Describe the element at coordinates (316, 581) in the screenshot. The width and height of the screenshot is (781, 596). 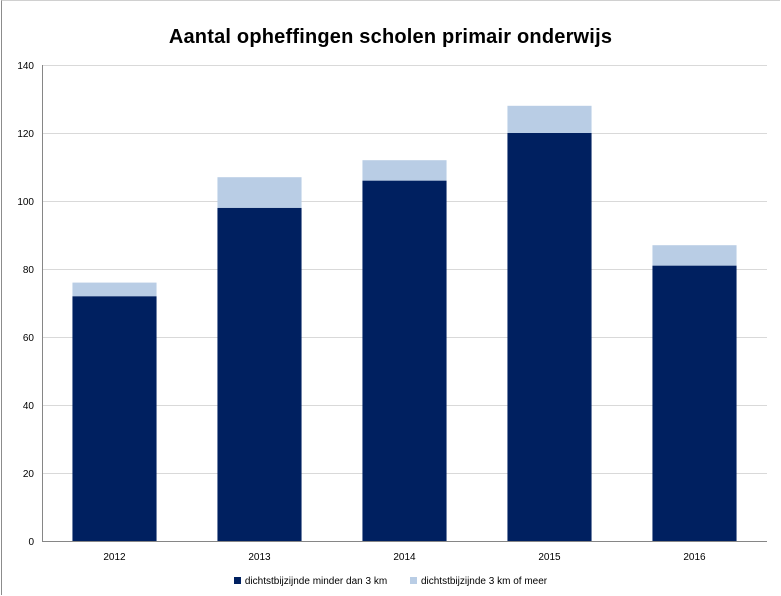
I see `legend-label-series-0: dichtstbijzijnde minder dan 3 km` at that location.